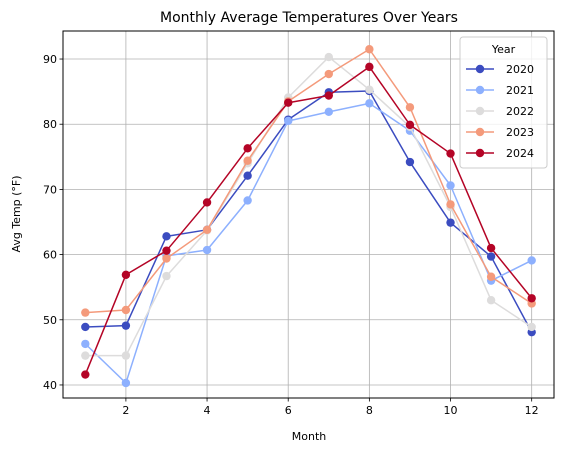 This screenshot has width=563, height=453. What do you see at coordinates (503, 102) in the screenshot?
I see `legend: Year 2020 2021 2022 2023 2024` at bounding box center [503, 102].